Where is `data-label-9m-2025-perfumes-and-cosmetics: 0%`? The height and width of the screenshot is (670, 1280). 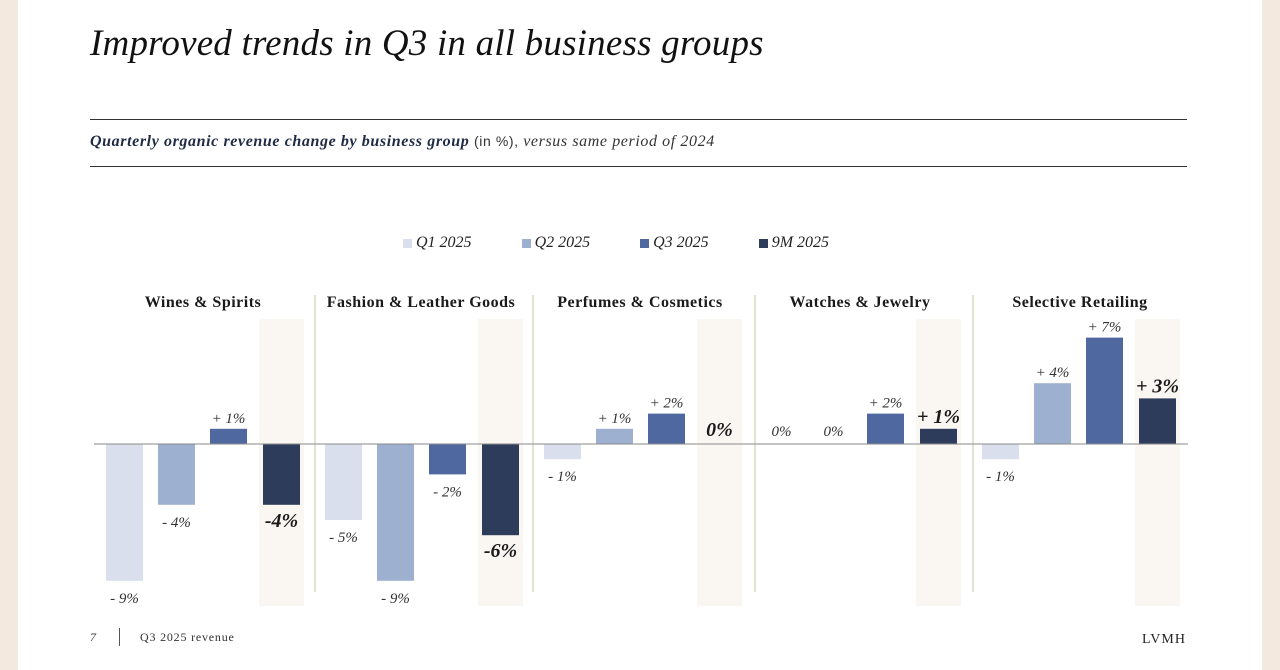 data-label-9m-2025-perfumes-and-cosmetics: 0% is located at coordinates (719, 430).